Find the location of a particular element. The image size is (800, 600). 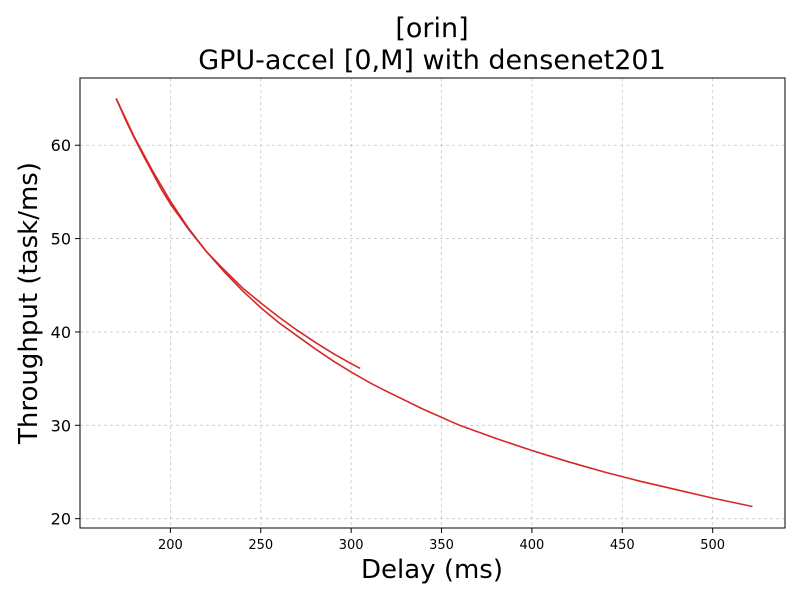

y-tick-label: 40 is located at coordinates (61, 332).